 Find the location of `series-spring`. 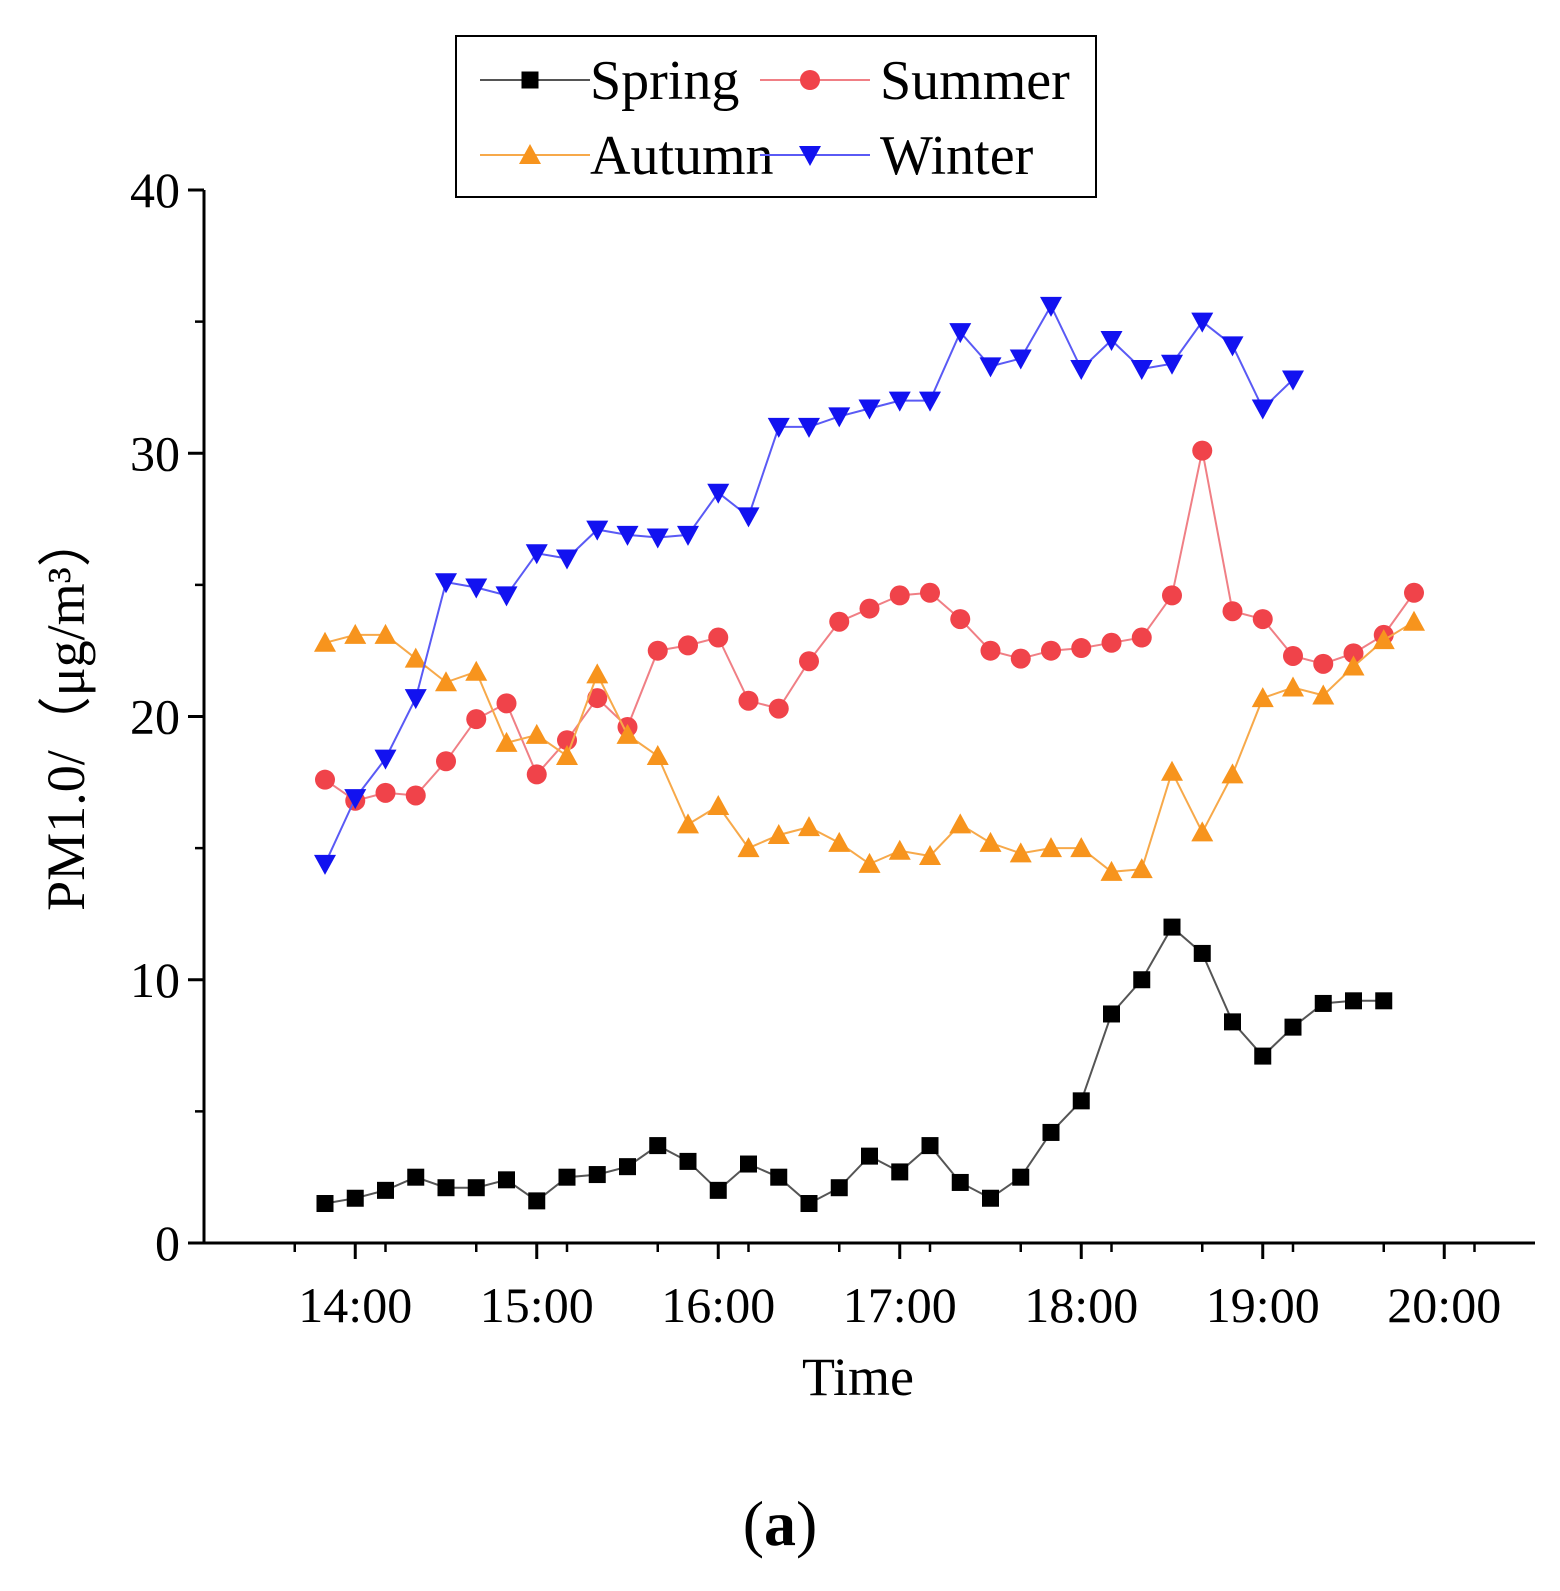

series-spring is located at coordinates (854, 1065).